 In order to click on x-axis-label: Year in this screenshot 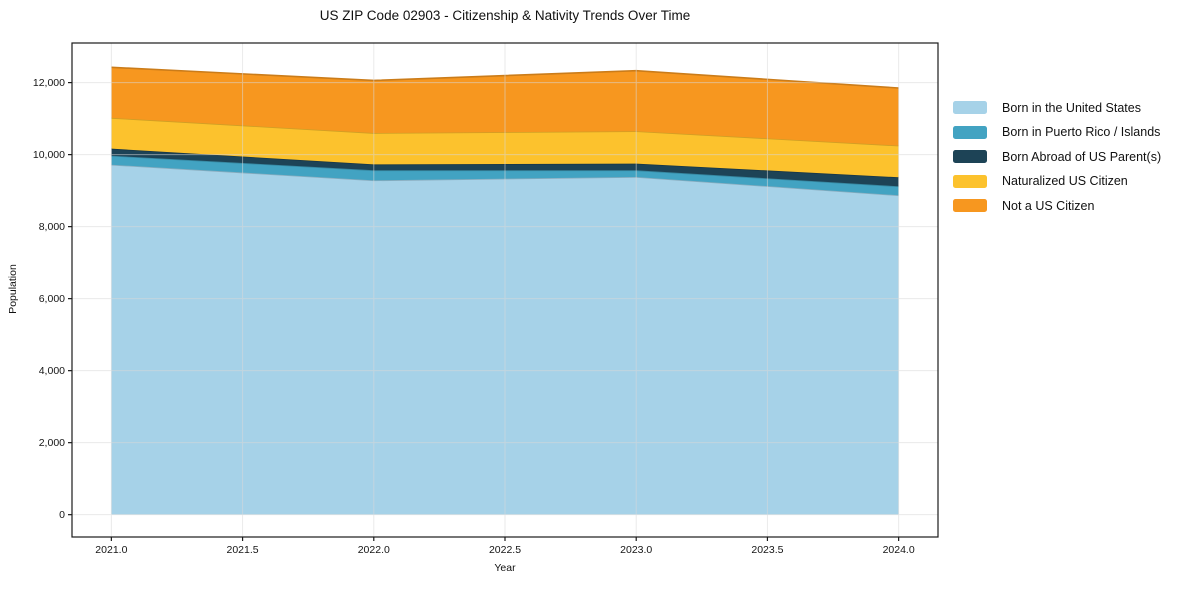, I will do `click(505, 568)`.